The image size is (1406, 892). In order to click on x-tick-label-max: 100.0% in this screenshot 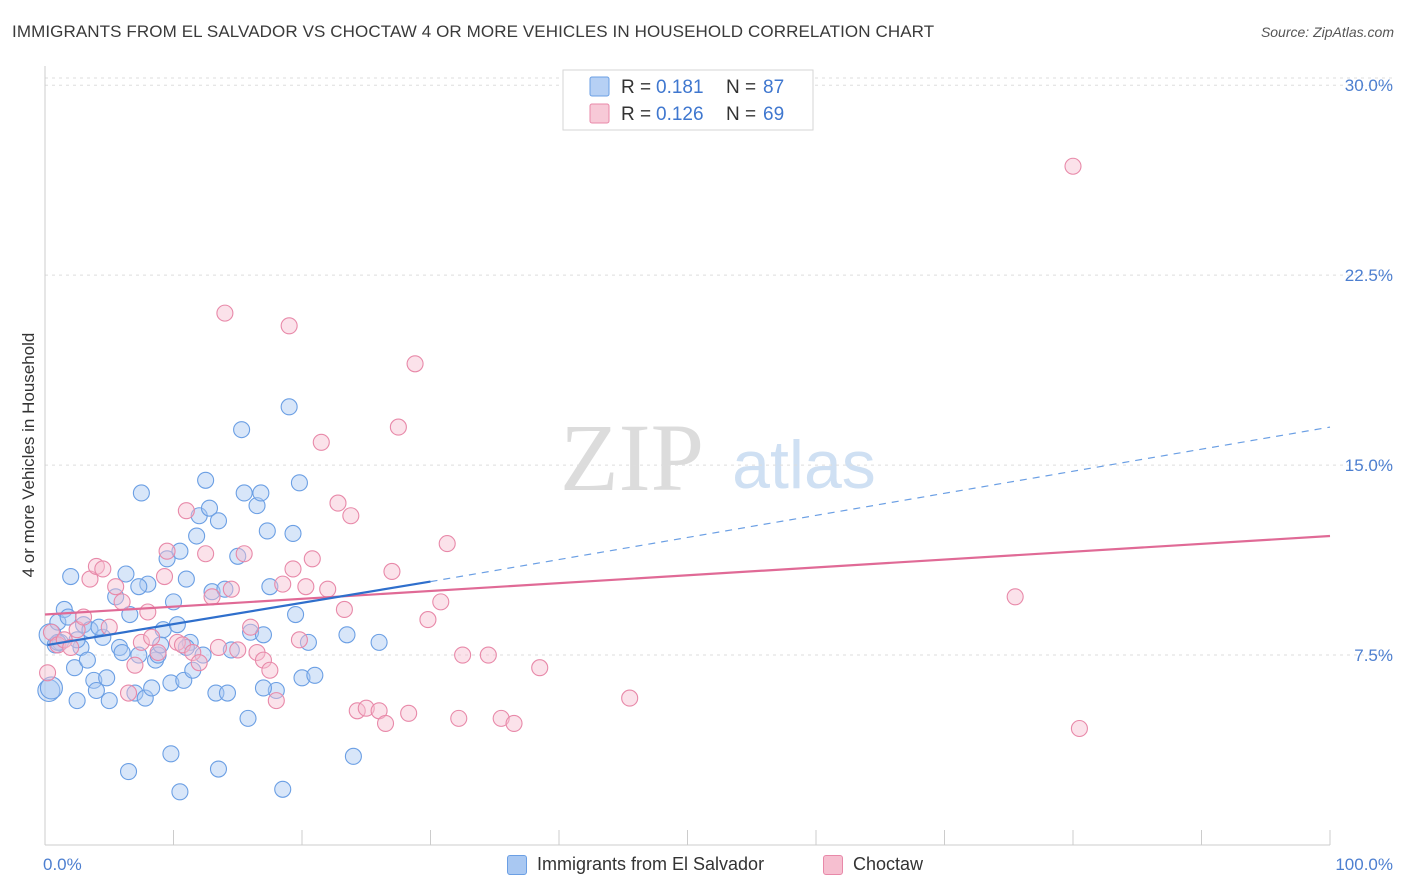, I will do `click(1364, 864)`.